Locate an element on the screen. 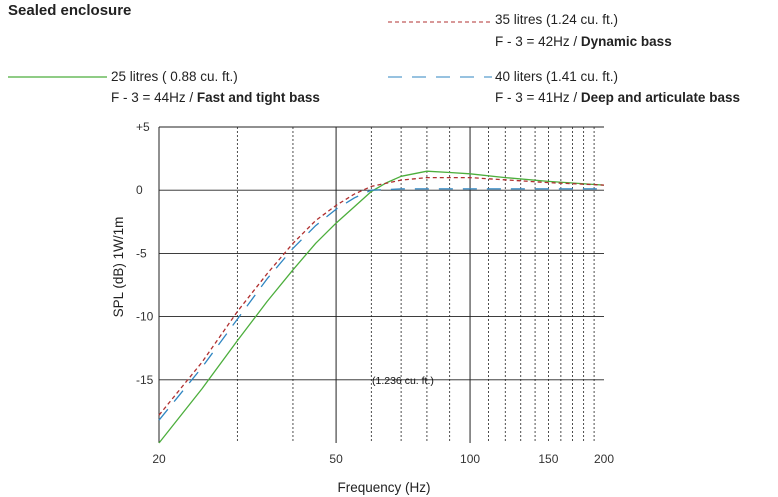  x-tick-label-150: 150 is located at coordinates (548, 459).